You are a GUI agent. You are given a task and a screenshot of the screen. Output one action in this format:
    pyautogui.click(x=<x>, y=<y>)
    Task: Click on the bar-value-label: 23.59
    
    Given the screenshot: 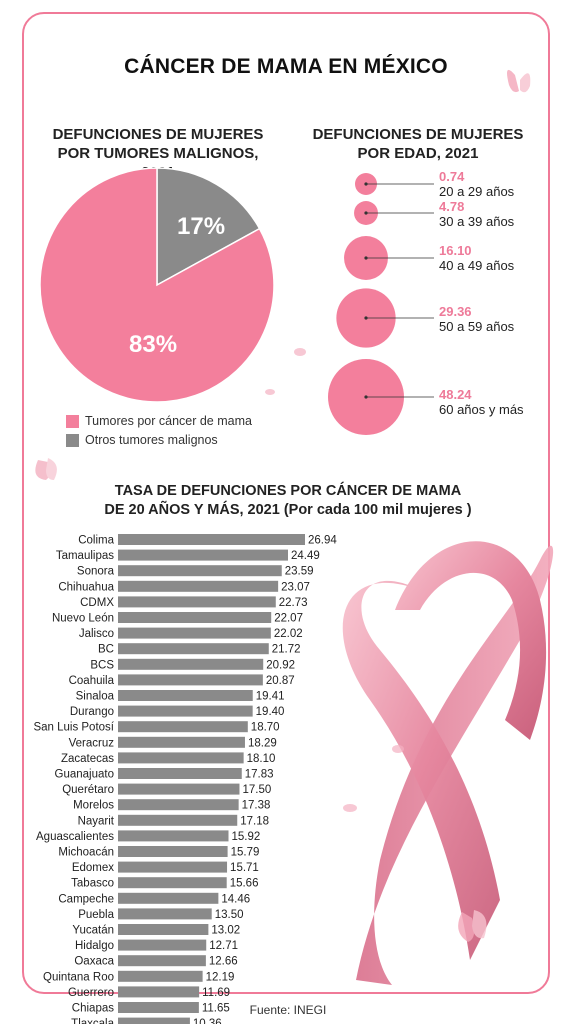 What is the action you would take?
    pyautogui.click(x=299, y=572)
    